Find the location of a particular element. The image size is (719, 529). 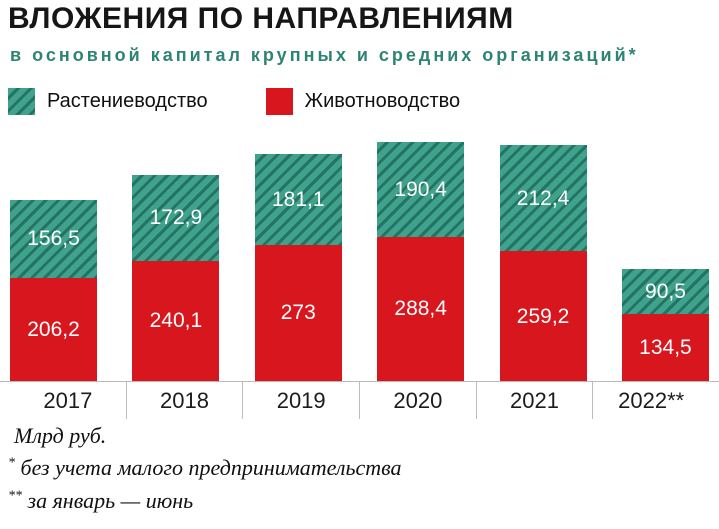

bar-value-label: 288,4 is located at coordinates (420, 309).